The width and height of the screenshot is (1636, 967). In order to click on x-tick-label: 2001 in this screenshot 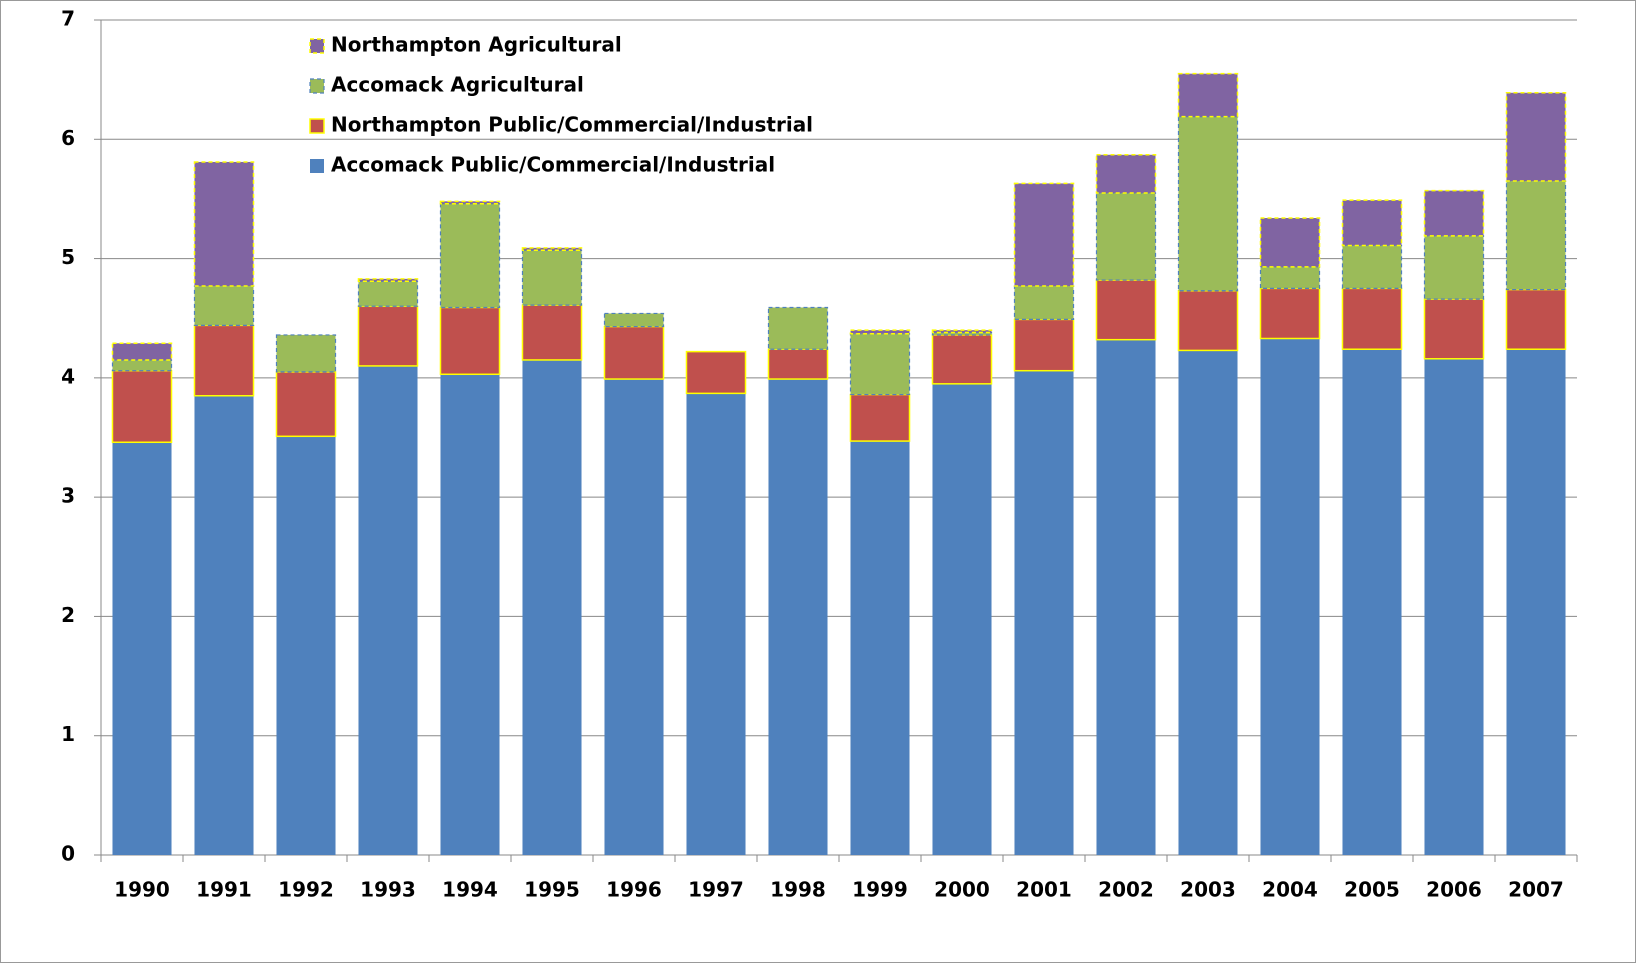, I will do `click(1044, 890)`.